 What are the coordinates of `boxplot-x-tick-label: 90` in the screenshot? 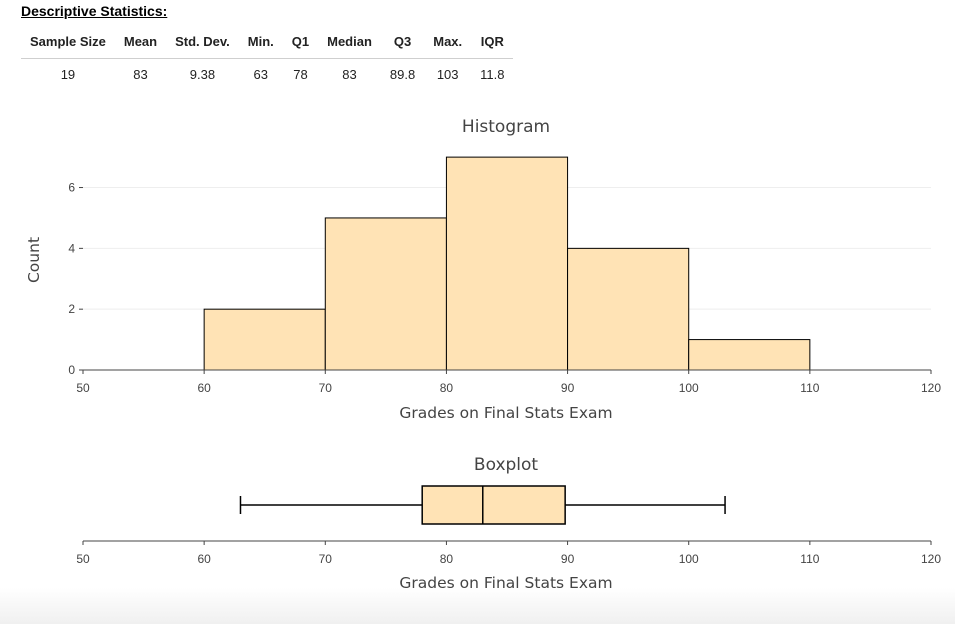 It's located at (568, 559).